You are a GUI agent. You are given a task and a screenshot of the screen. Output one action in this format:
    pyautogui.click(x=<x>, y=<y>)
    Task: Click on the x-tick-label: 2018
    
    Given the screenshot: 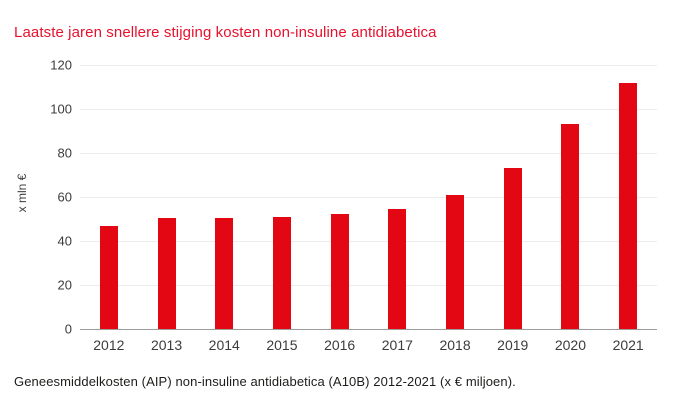 What is the action you would take?
    pyautogui.click(x=455, y=345)
    